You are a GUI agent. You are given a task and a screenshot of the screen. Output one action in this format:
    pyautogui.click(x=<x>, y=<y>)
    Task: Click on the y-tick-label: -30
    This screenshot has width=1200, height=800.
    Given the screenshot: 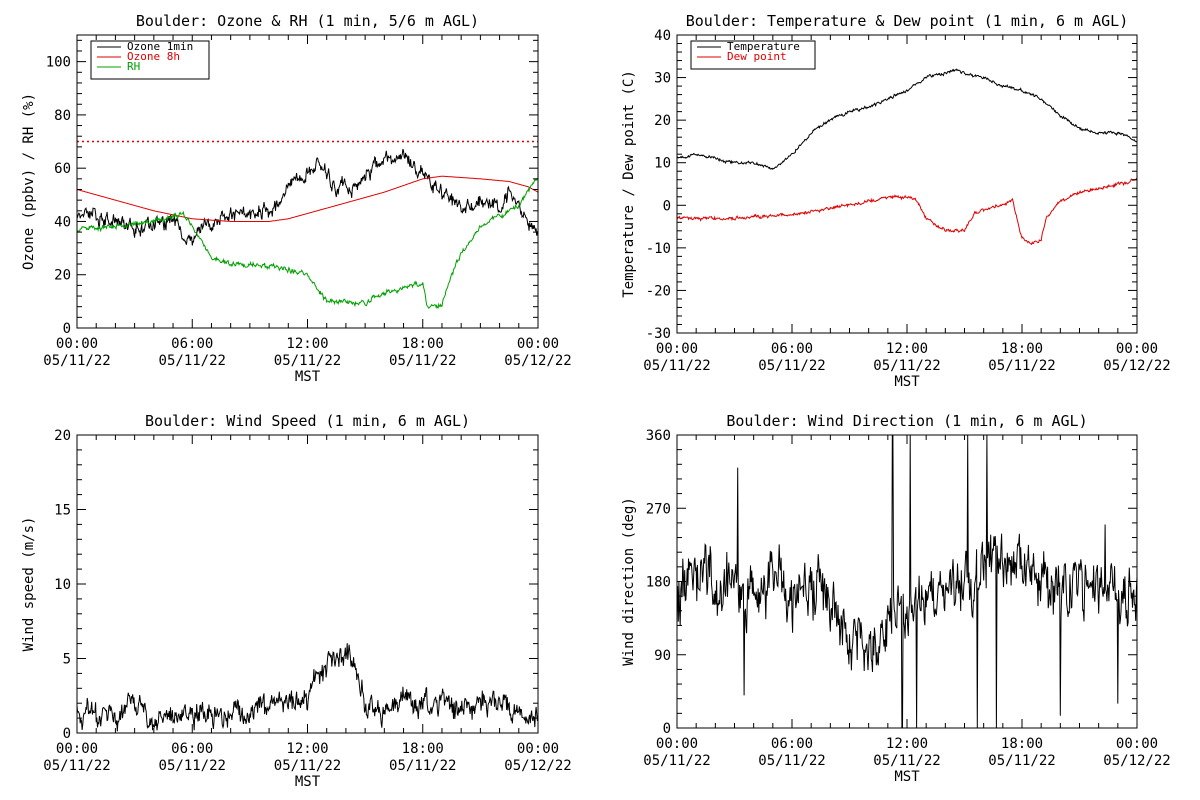 What is the action you would take?
    pyautogui.click(x=658, y=334)
    